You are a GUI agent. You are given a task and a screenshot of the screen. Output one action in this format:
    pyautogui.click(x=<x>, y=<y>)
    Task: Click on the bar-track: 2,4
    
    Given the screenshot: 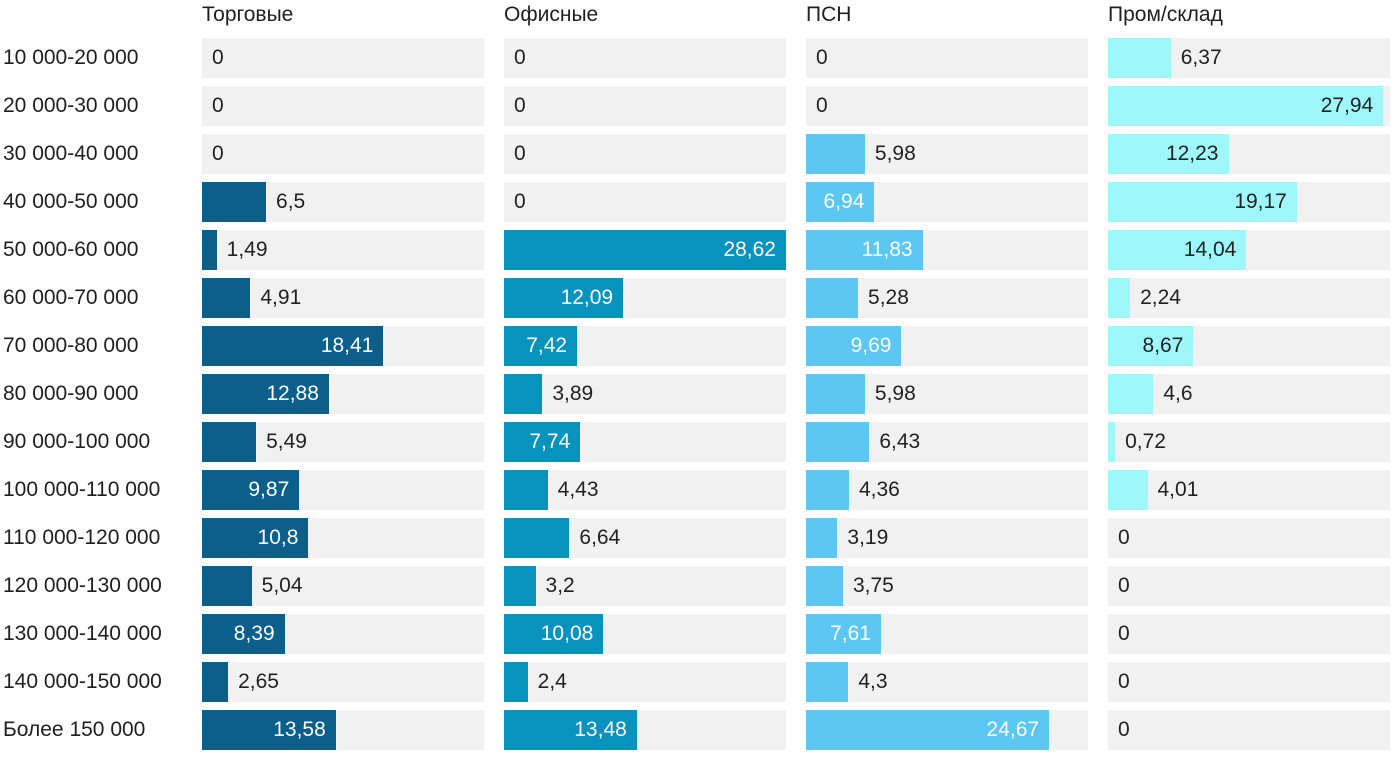 What is the action you would take?
    pyautogui.click(x=645, y=682)
    